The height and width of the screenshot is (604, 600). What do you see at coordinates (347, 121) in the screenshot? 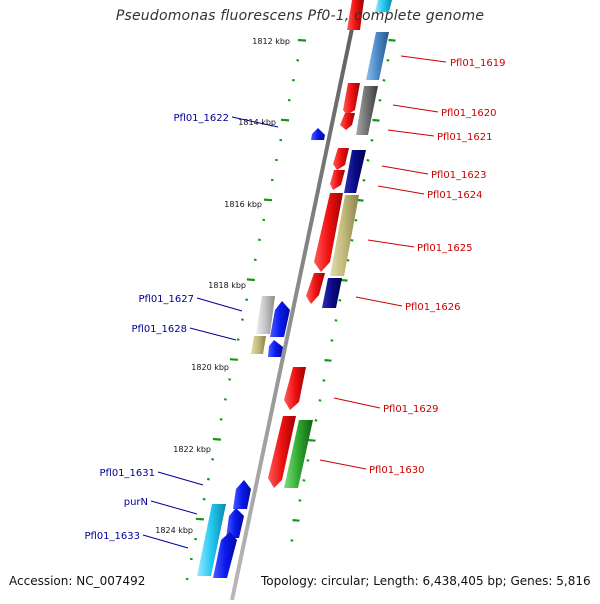
I see `gene-arrow-pfl01-1621-red` at bounding box center [347, 121].